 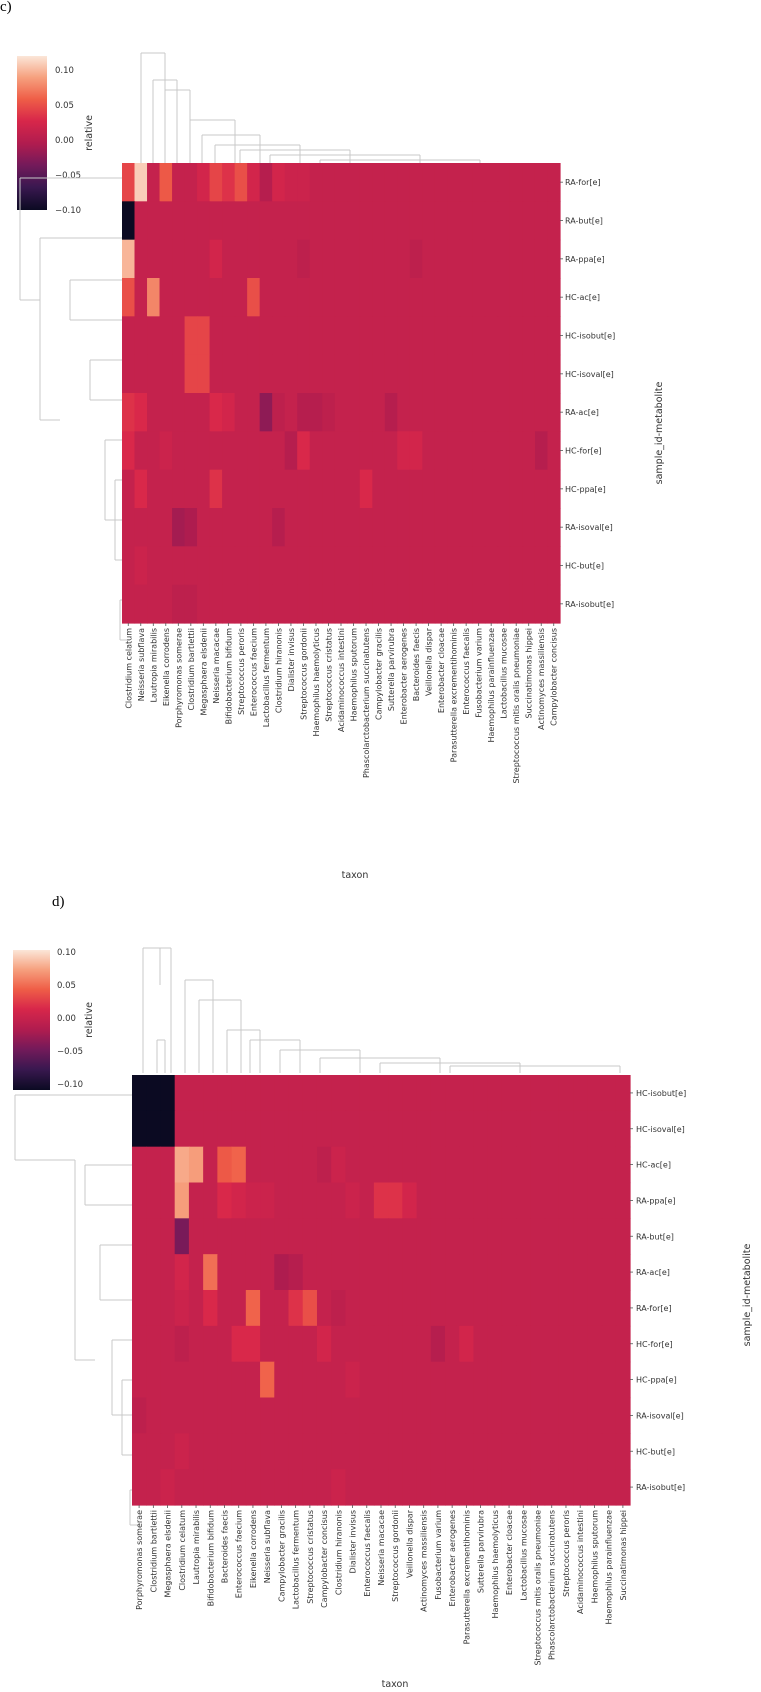 What do you see at coordinates (74, 409) in the screenshot?
I see `panel-c-row-dendrogram` at bounding box center [74, 409].